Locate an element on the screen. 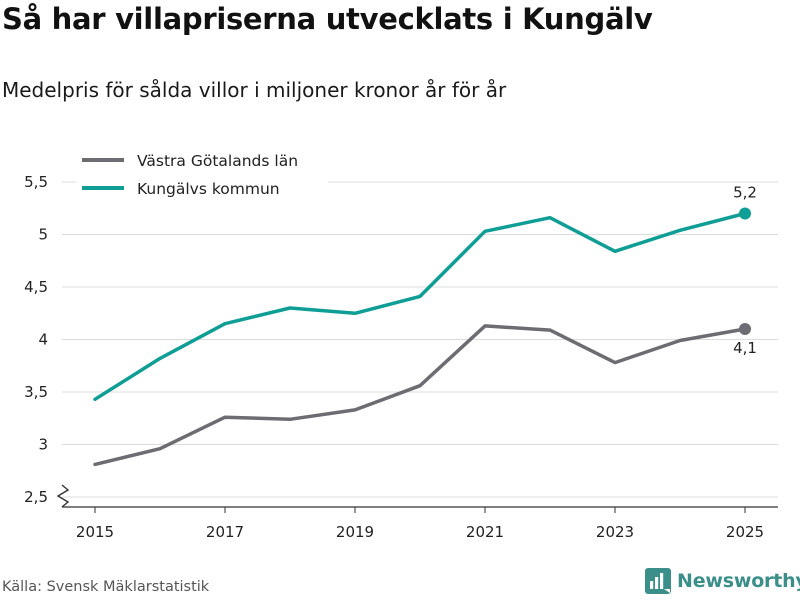 This screenshot has height=600, width=800. legend-background is located at coordinates (202, 175).